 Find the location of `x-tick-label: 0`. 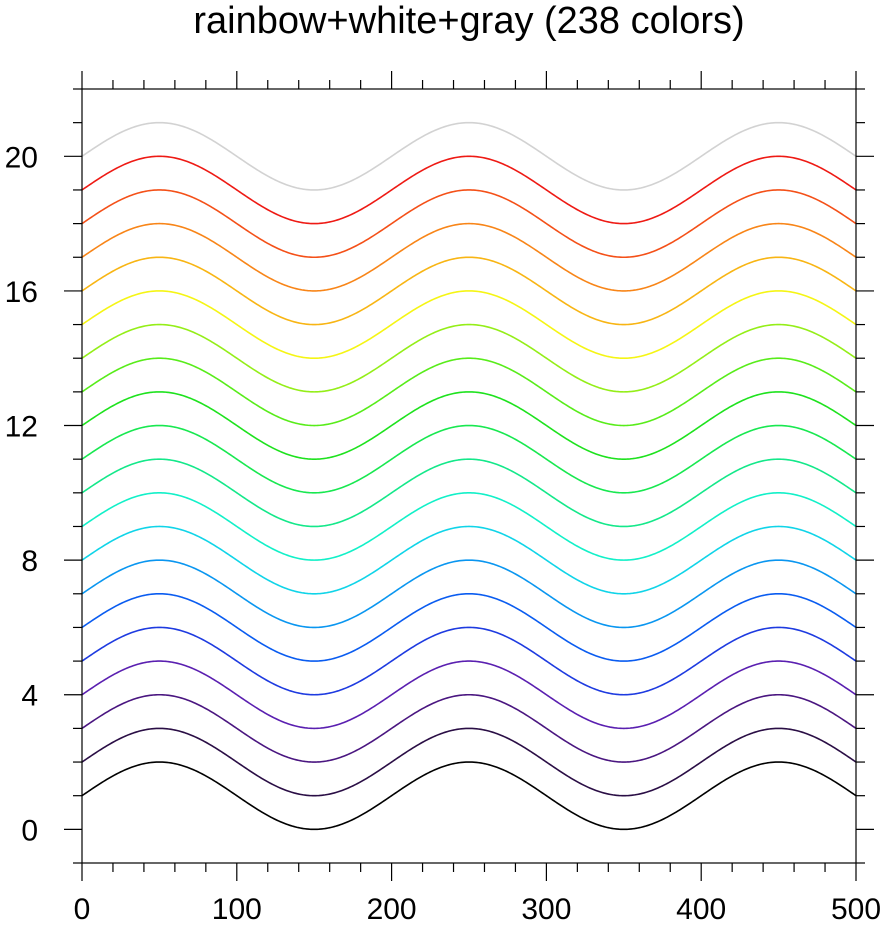

x-tick-label: 0 is located at coordinates (82, 909).